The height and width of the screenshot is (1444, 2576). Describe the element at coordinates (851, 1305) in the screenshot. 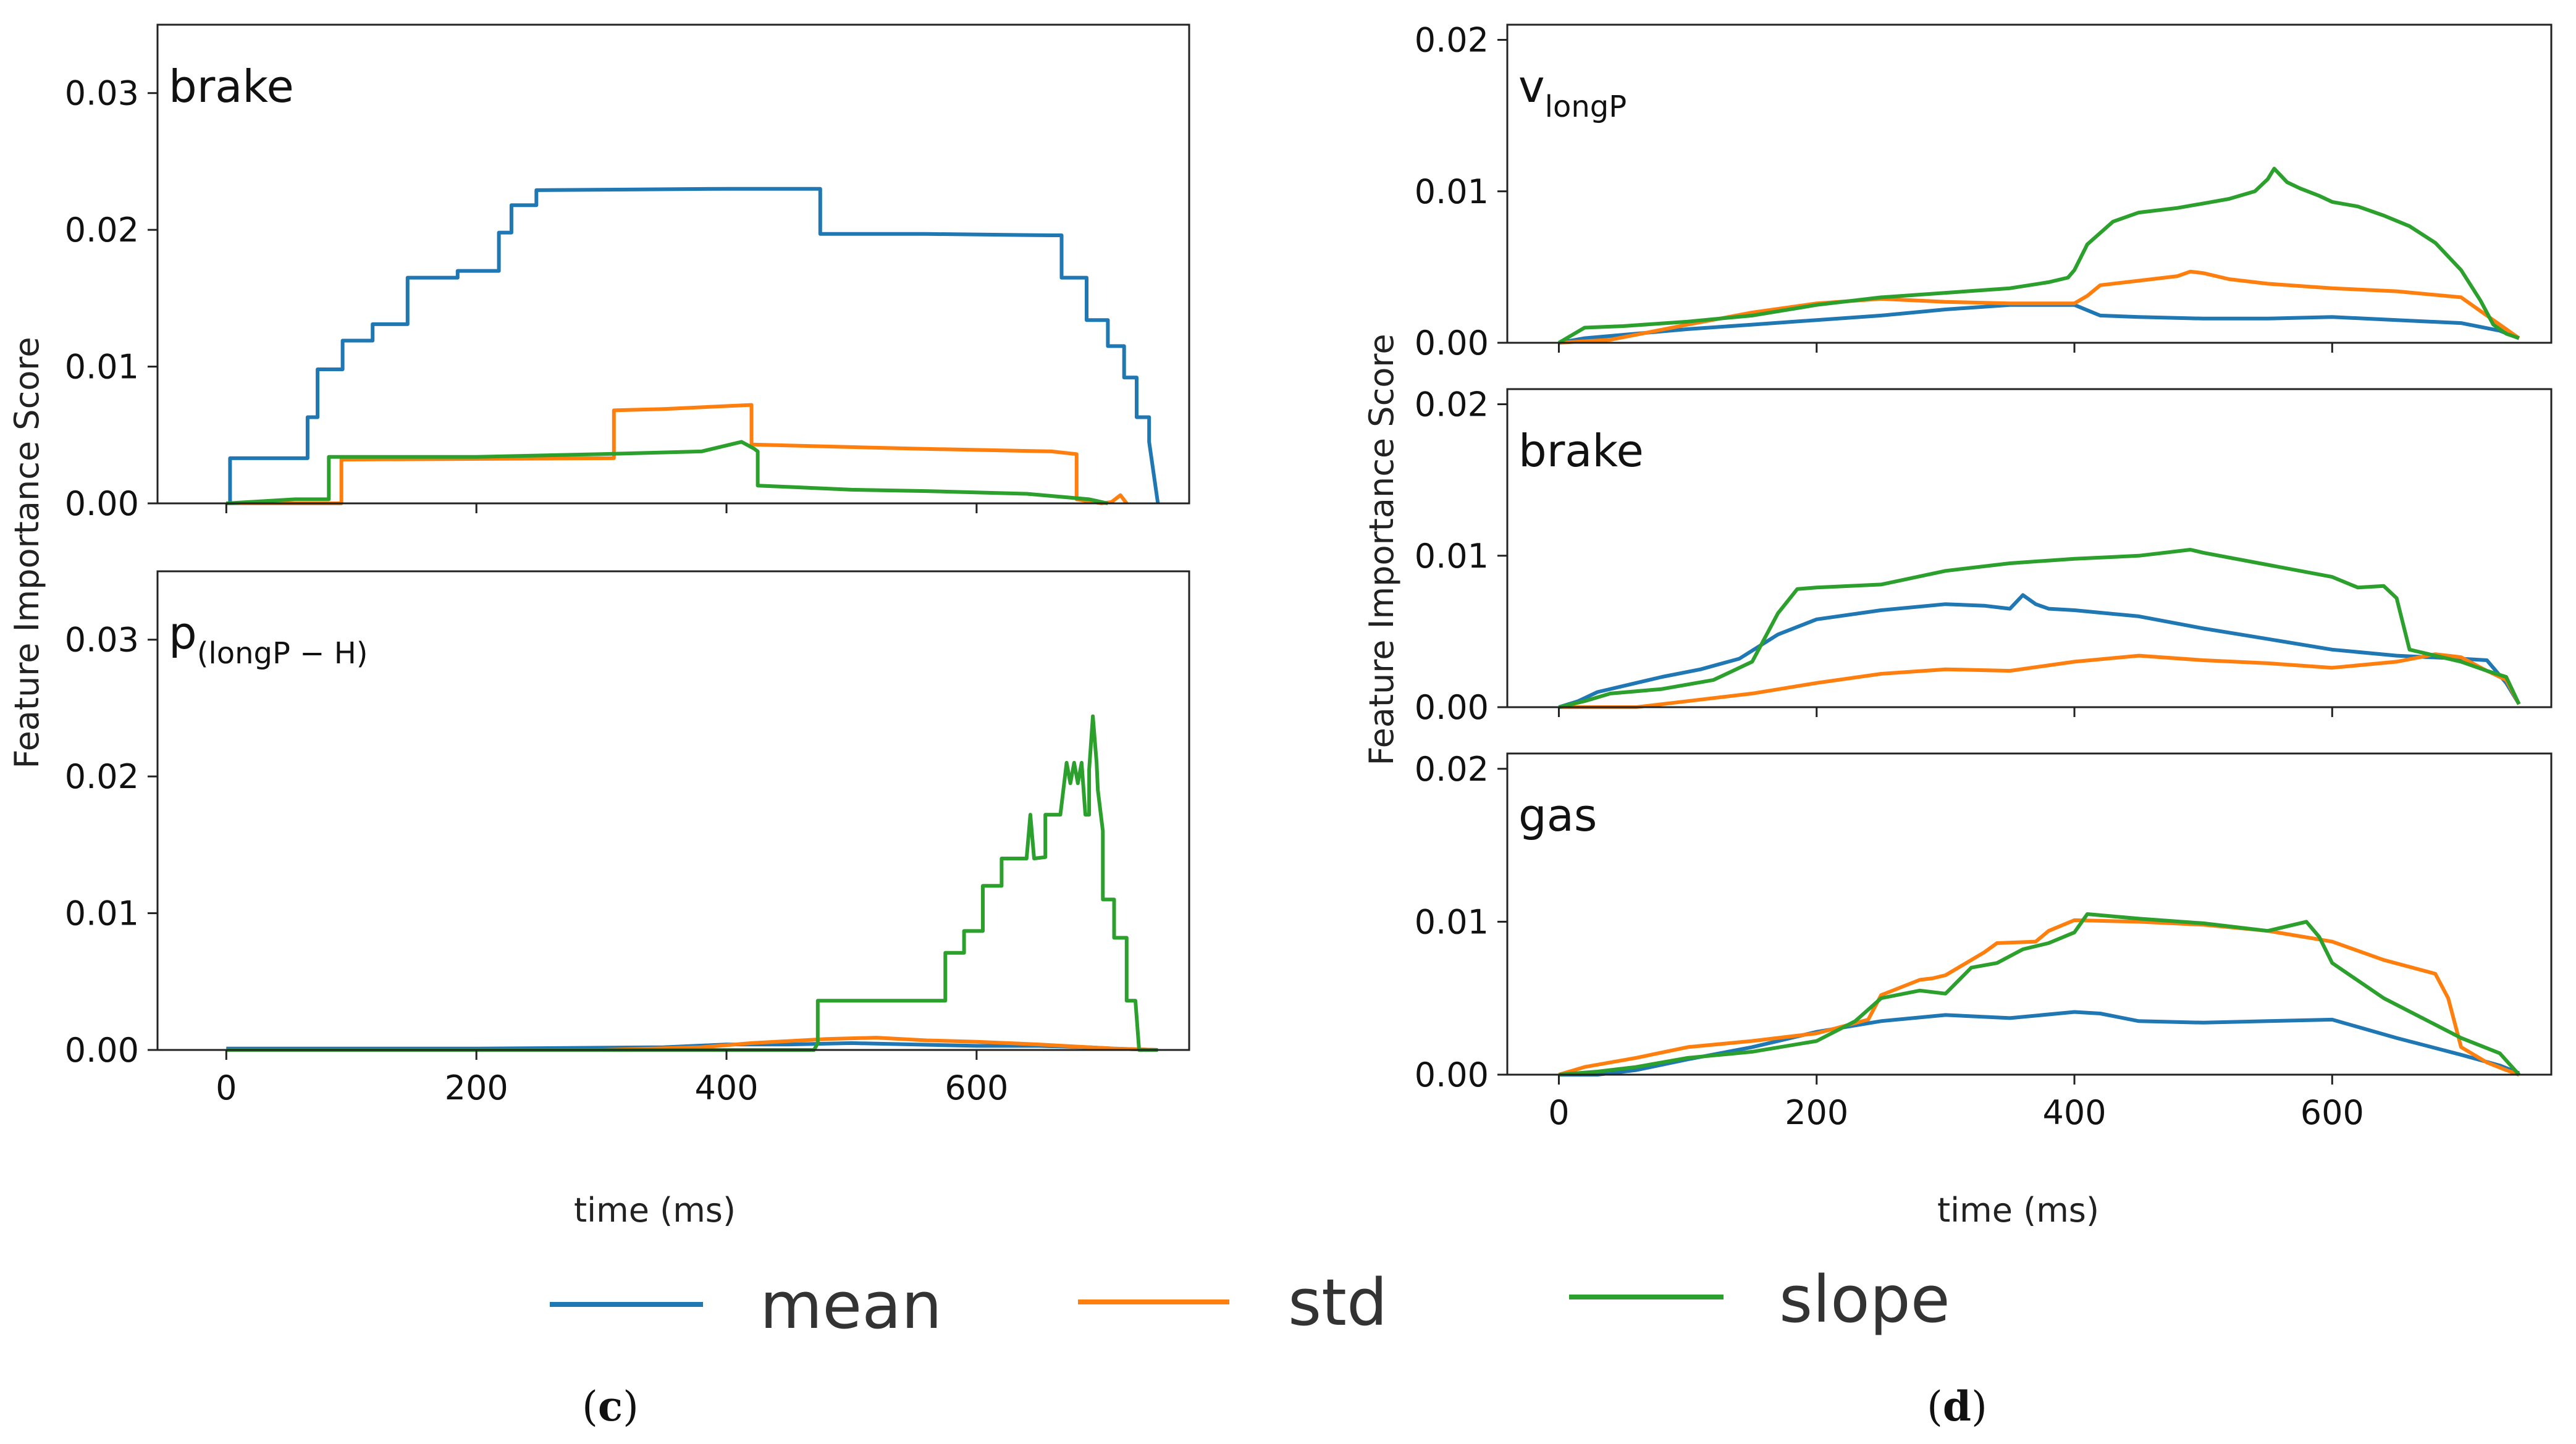

I see `legend-label-mean: mean` at that location.